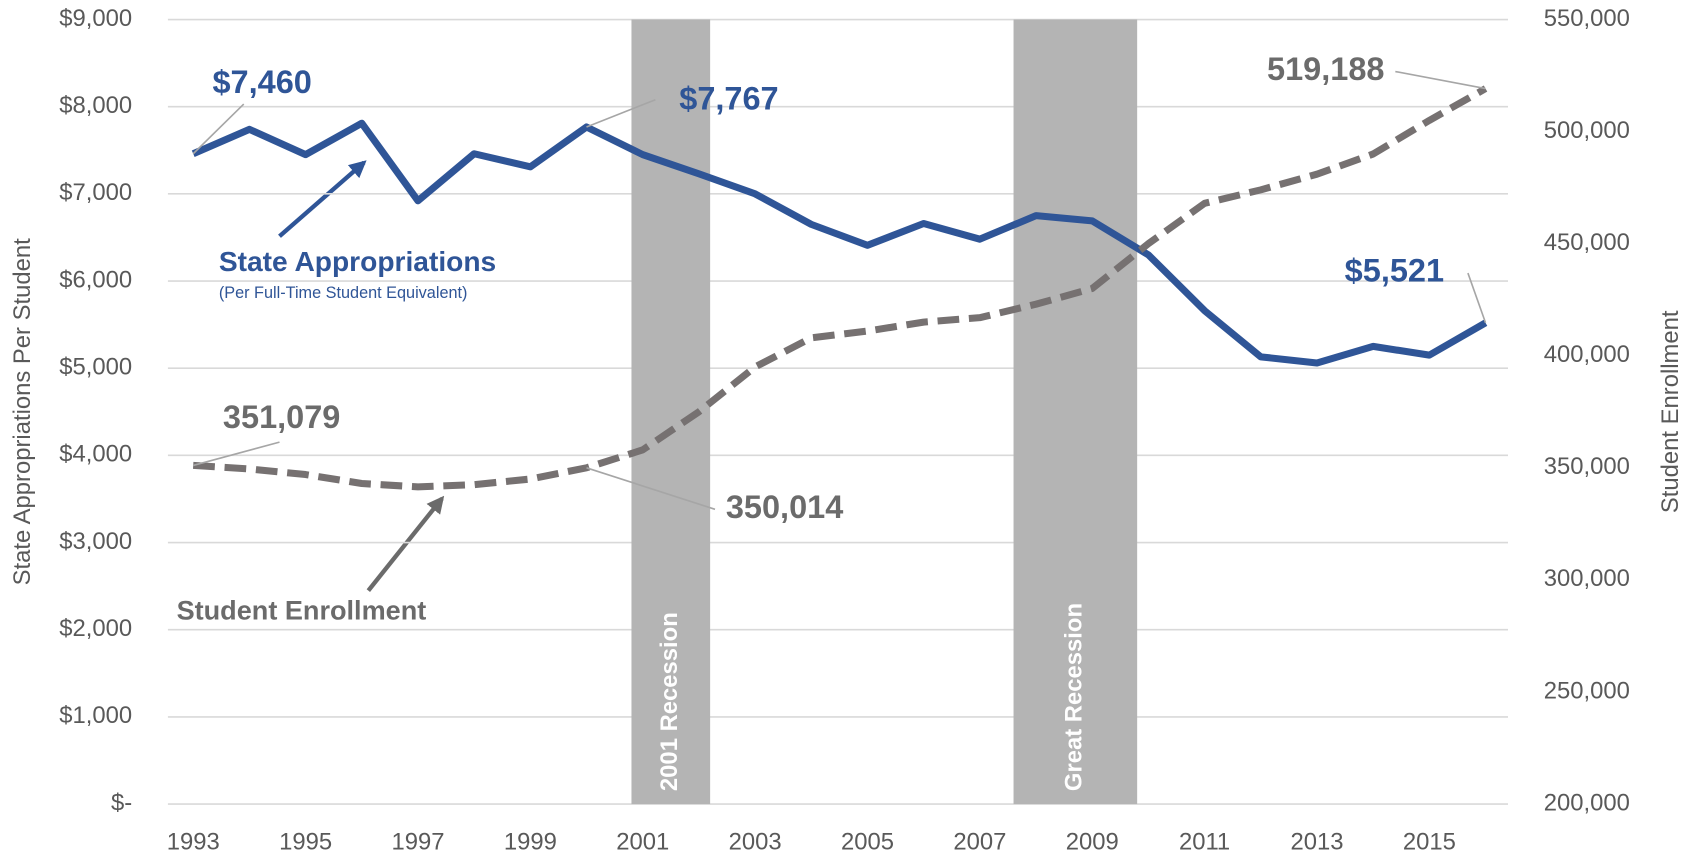 Image resolution: width=1690 pixels, height=855 pixels. Describe the element at coordinates (1587, 242) in the screenshot. I see `y2-tick-label: 450,000` at that location.